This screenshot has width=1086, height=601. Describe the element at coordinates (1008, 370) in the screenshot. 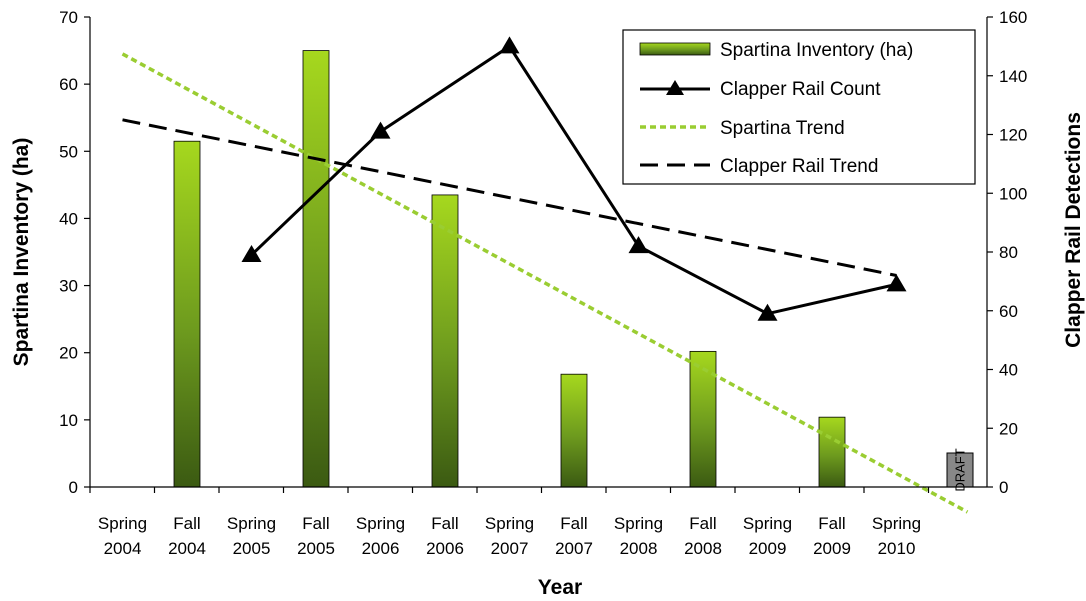

I see `right-tick-label: 40` at that location.